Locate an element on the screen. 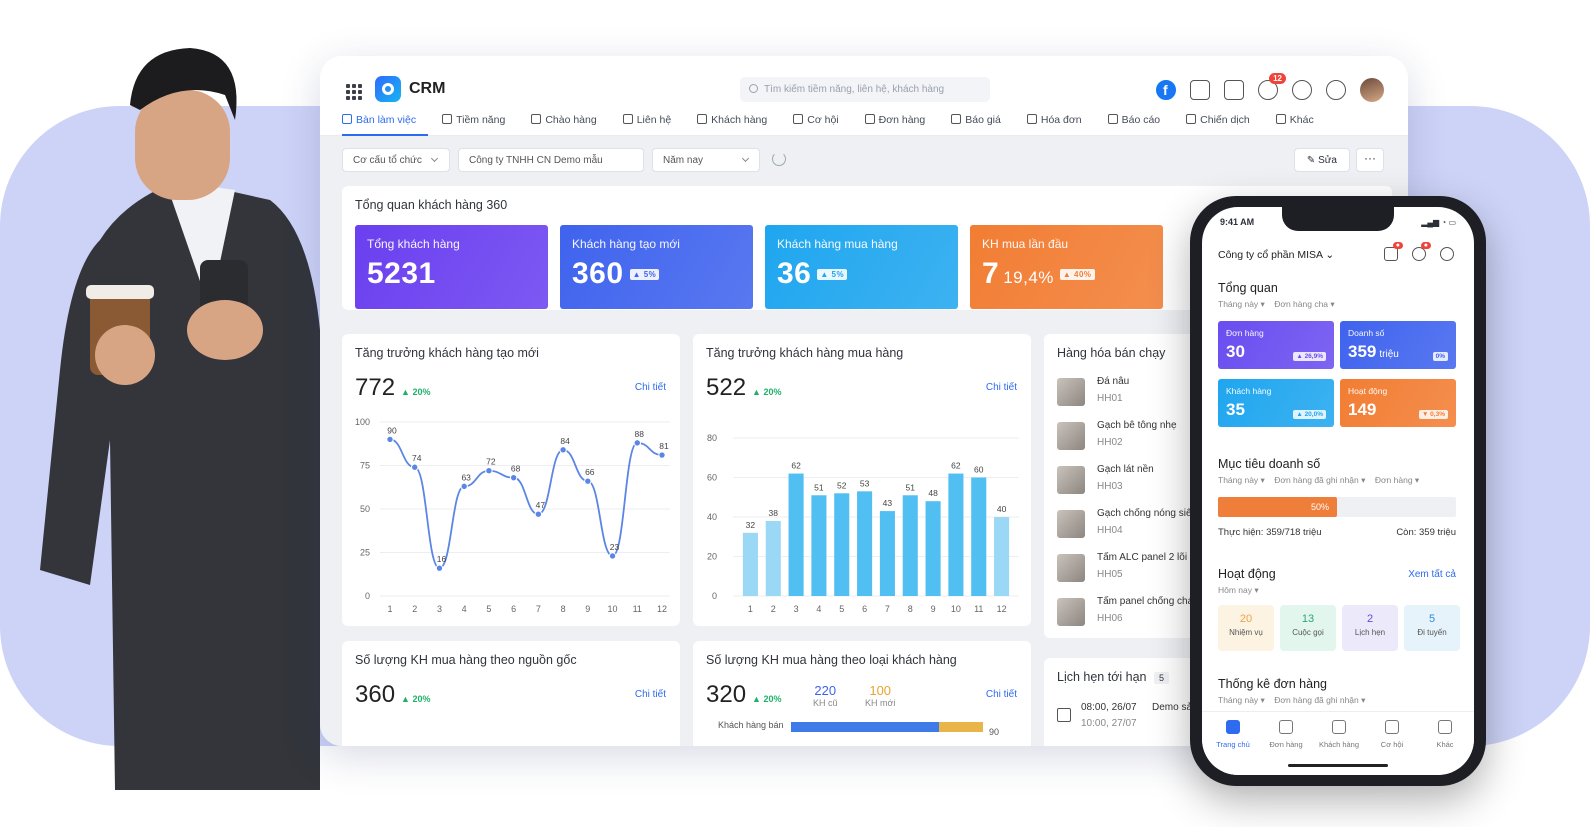 The image size is (1590, 827). nav-item-8: Hóa đơn is located at coordinates (1060, 123).